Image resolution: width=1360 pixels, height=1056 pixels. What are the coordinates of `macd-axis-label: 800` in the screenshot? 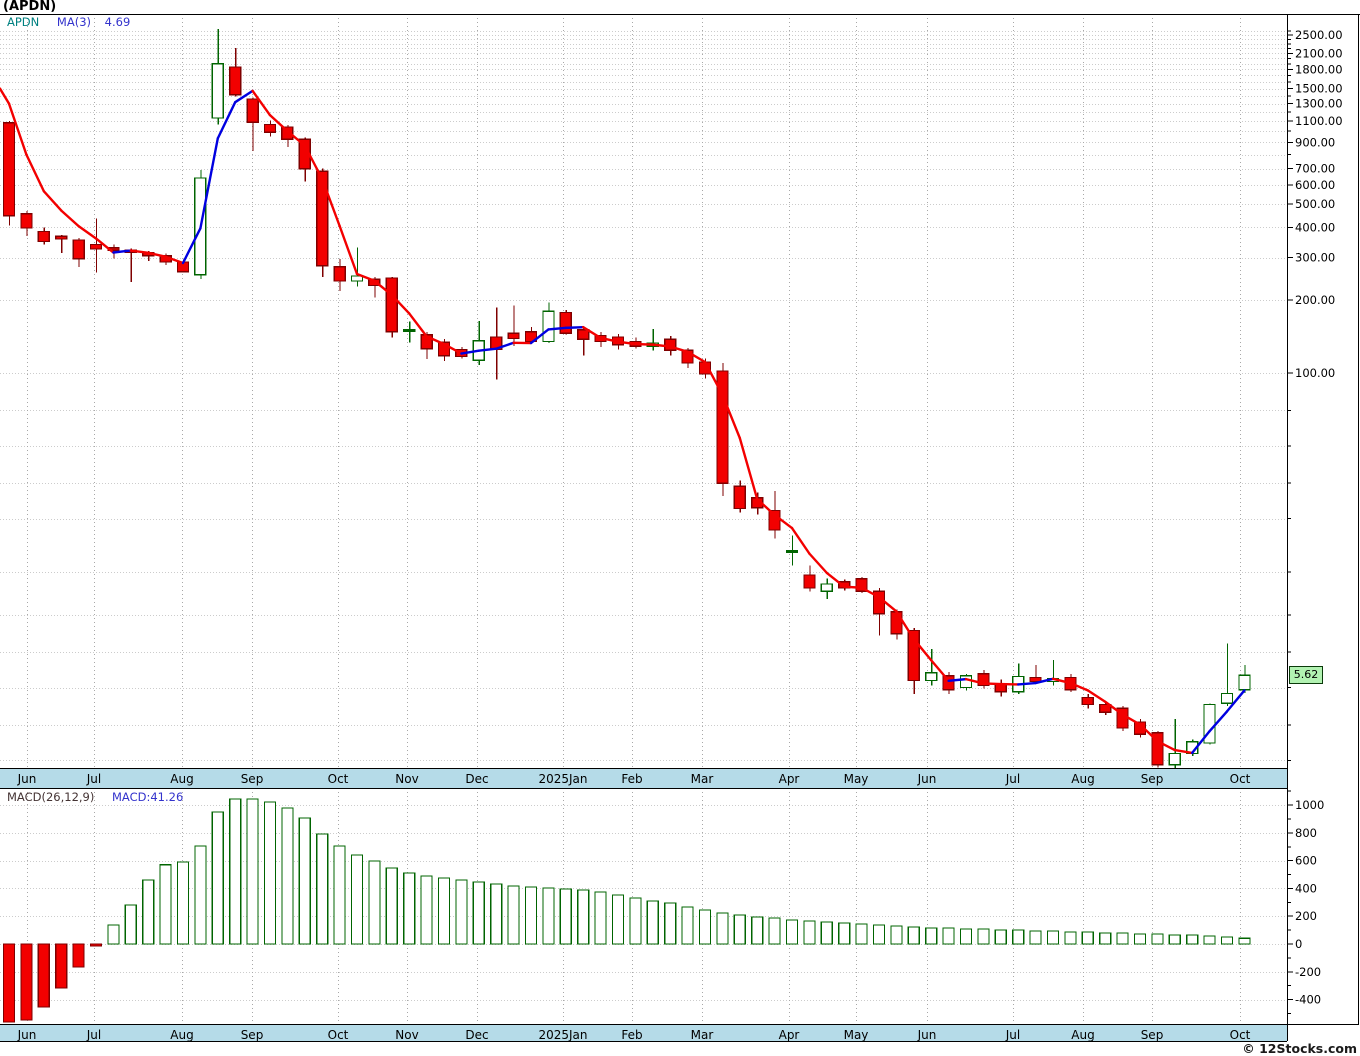 It's located at (1306, 833).